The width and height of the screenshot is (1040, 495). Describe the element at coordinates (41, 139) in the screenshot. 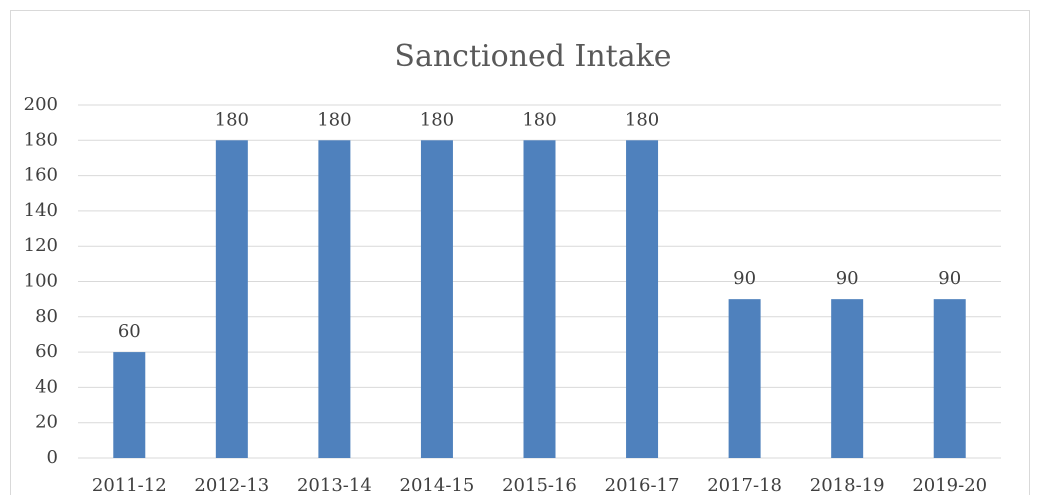

I see `y-tick-label: 180` at that location.